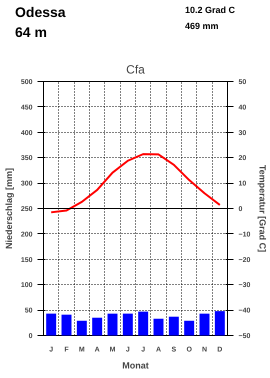 Image resolution: width=270 pixels, height=378 pixels. What do you see at coordinates (40, 12) in the screenshot?
I see `text: Odessa` at bounding box center [40, 12].